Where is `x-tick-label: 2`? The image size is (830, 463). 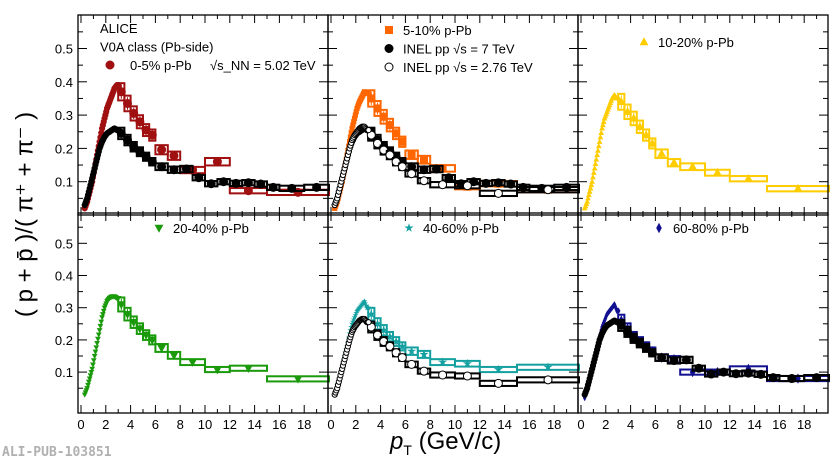
x-tick-label: 2 is located at coordinates (605, 424).